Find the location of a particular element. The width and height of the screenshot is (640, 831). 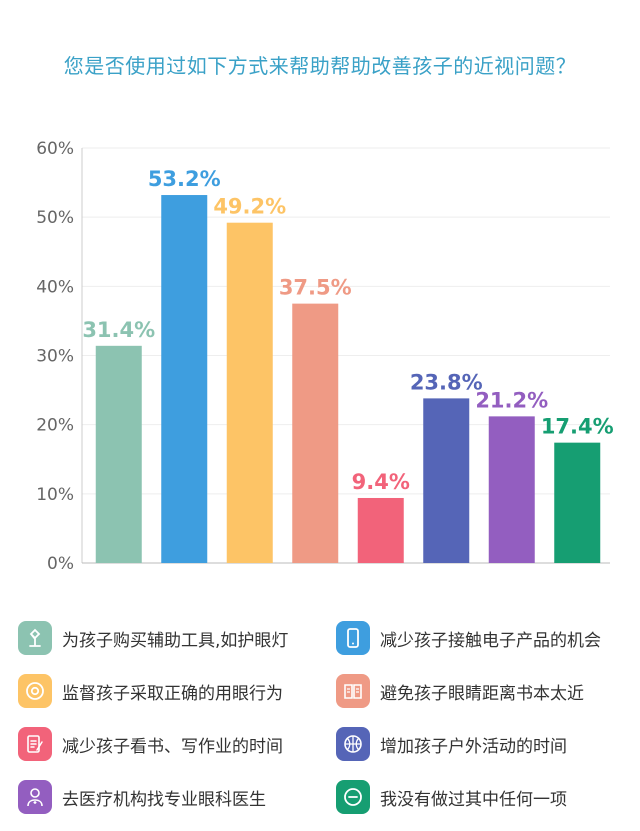

legend-item: 避免孩子眼睛距离书本太近 is located at coordinates (486, 691).